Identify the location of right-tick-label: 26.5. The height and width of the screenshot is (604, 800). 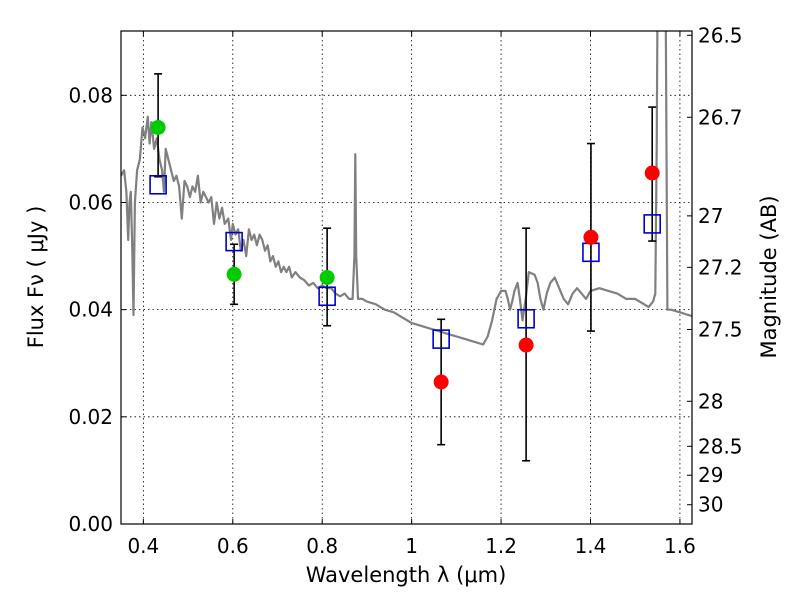
(720, 35).